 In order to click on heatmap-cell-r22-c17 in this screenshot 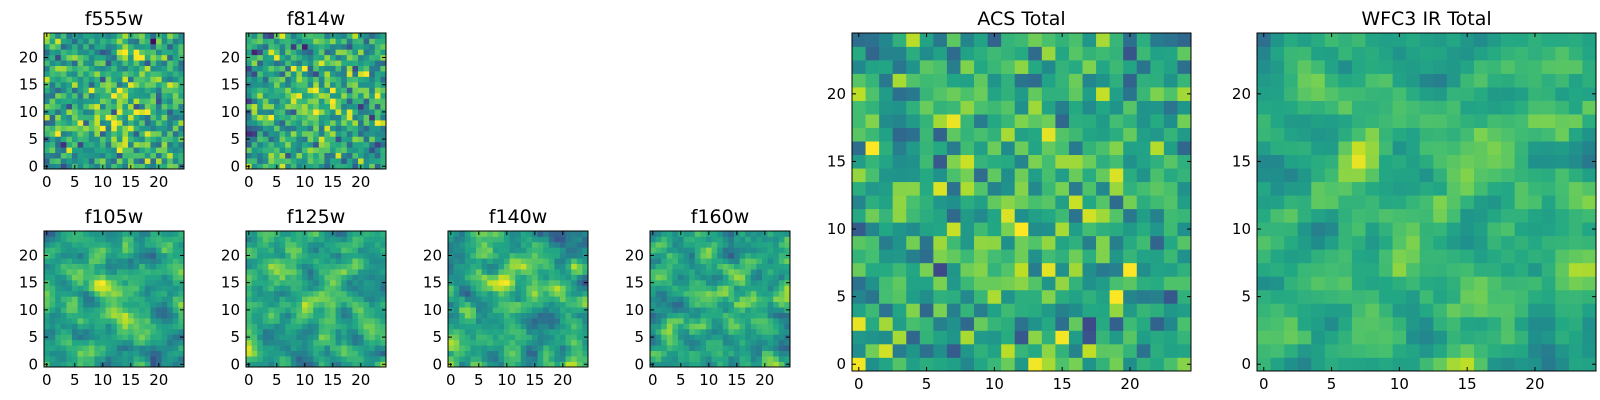, I will do `click(344, 46)`.